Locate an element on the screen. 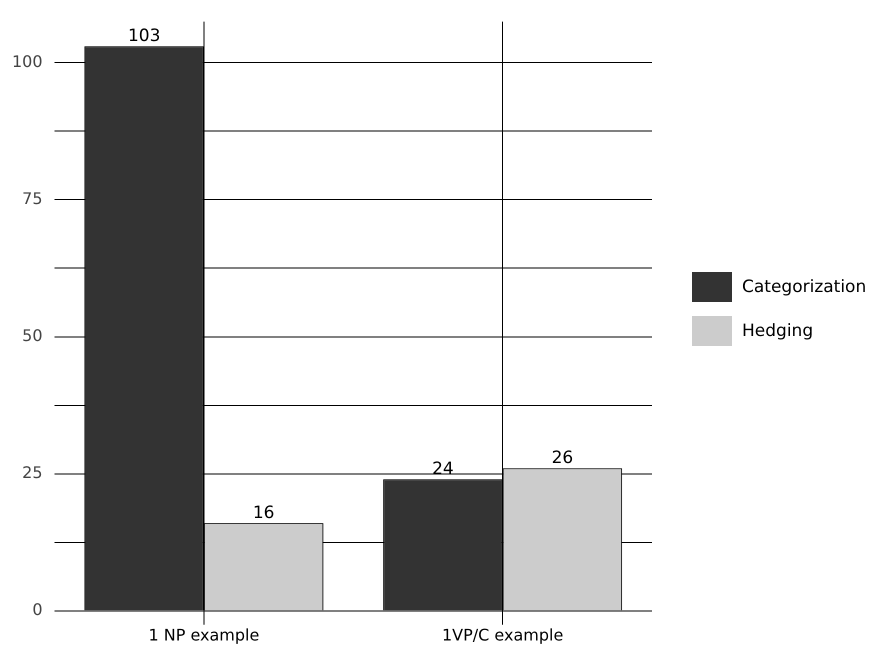  x-tick-label: 1 NP example is located at coordinates (204, 635).